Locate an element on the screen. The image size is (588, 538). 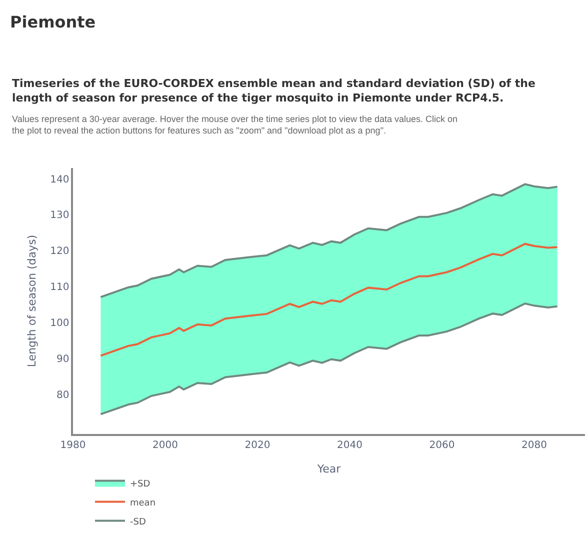
y-tick-label: 110 is located at coordinates (60, 288).